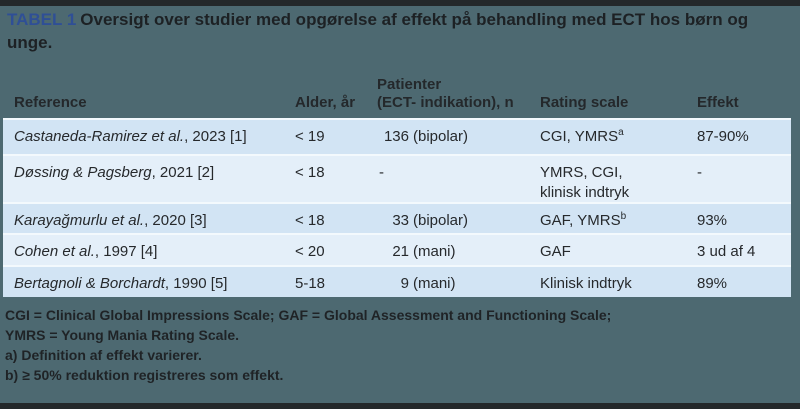 The height and width of the screenshot is (409, 800). What do you see at coordinates (42, 19) in the screenshot?
I see `table-number-label: TABEL 1` at bounding box center [42, 19].